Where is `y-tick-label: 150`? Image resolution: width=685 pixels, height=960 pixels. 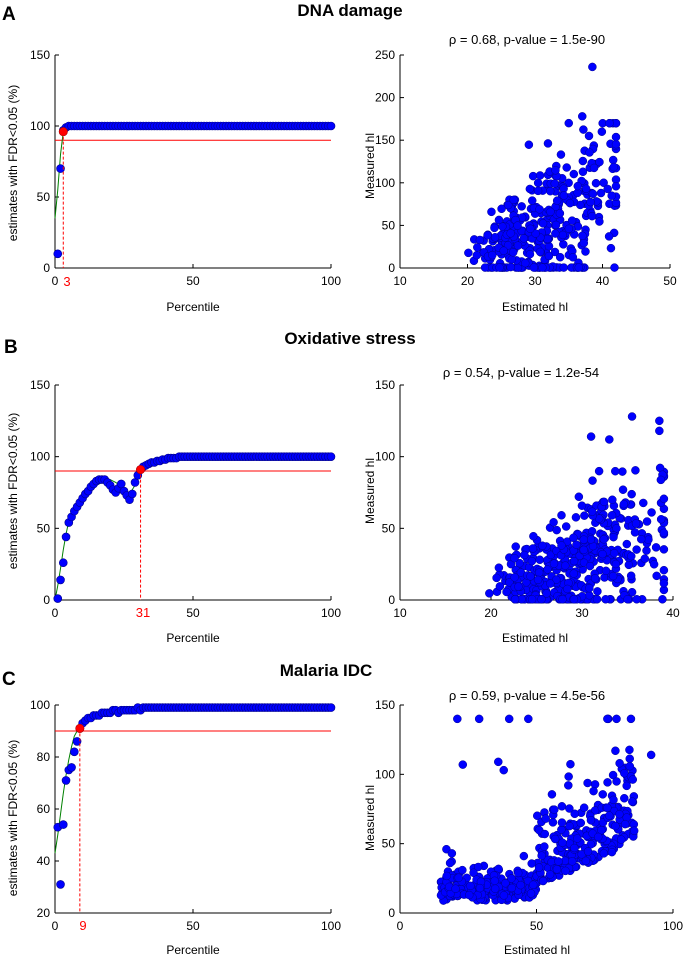 y-tick-label: 150 is located at coordinates (385, 705).